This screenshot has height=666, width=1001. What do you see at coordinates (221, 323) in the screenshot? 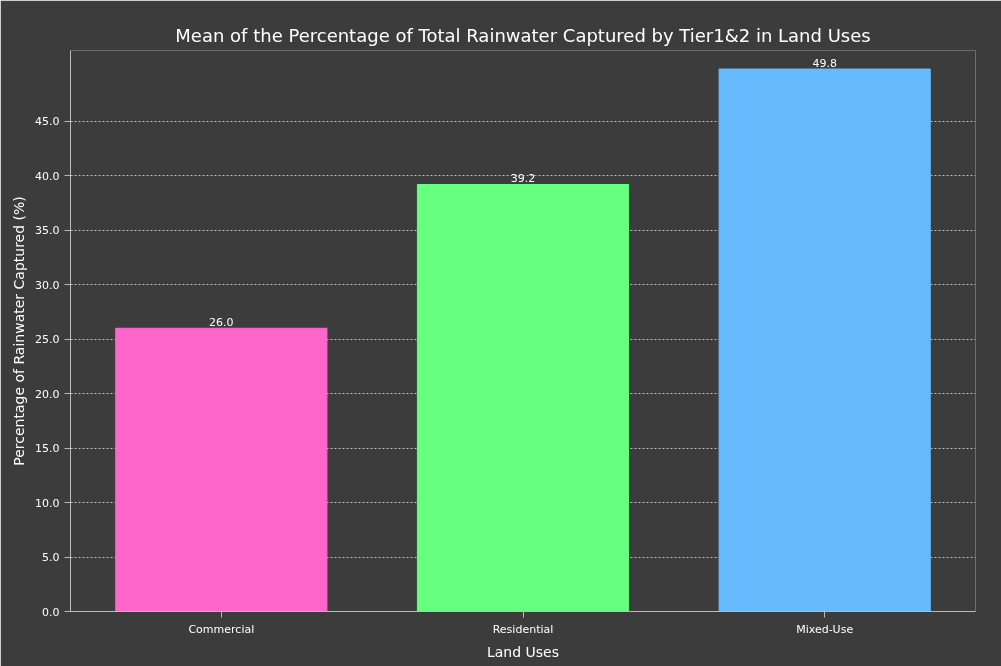
I see `data-label: 26.0` at bounding box center [221, 323].